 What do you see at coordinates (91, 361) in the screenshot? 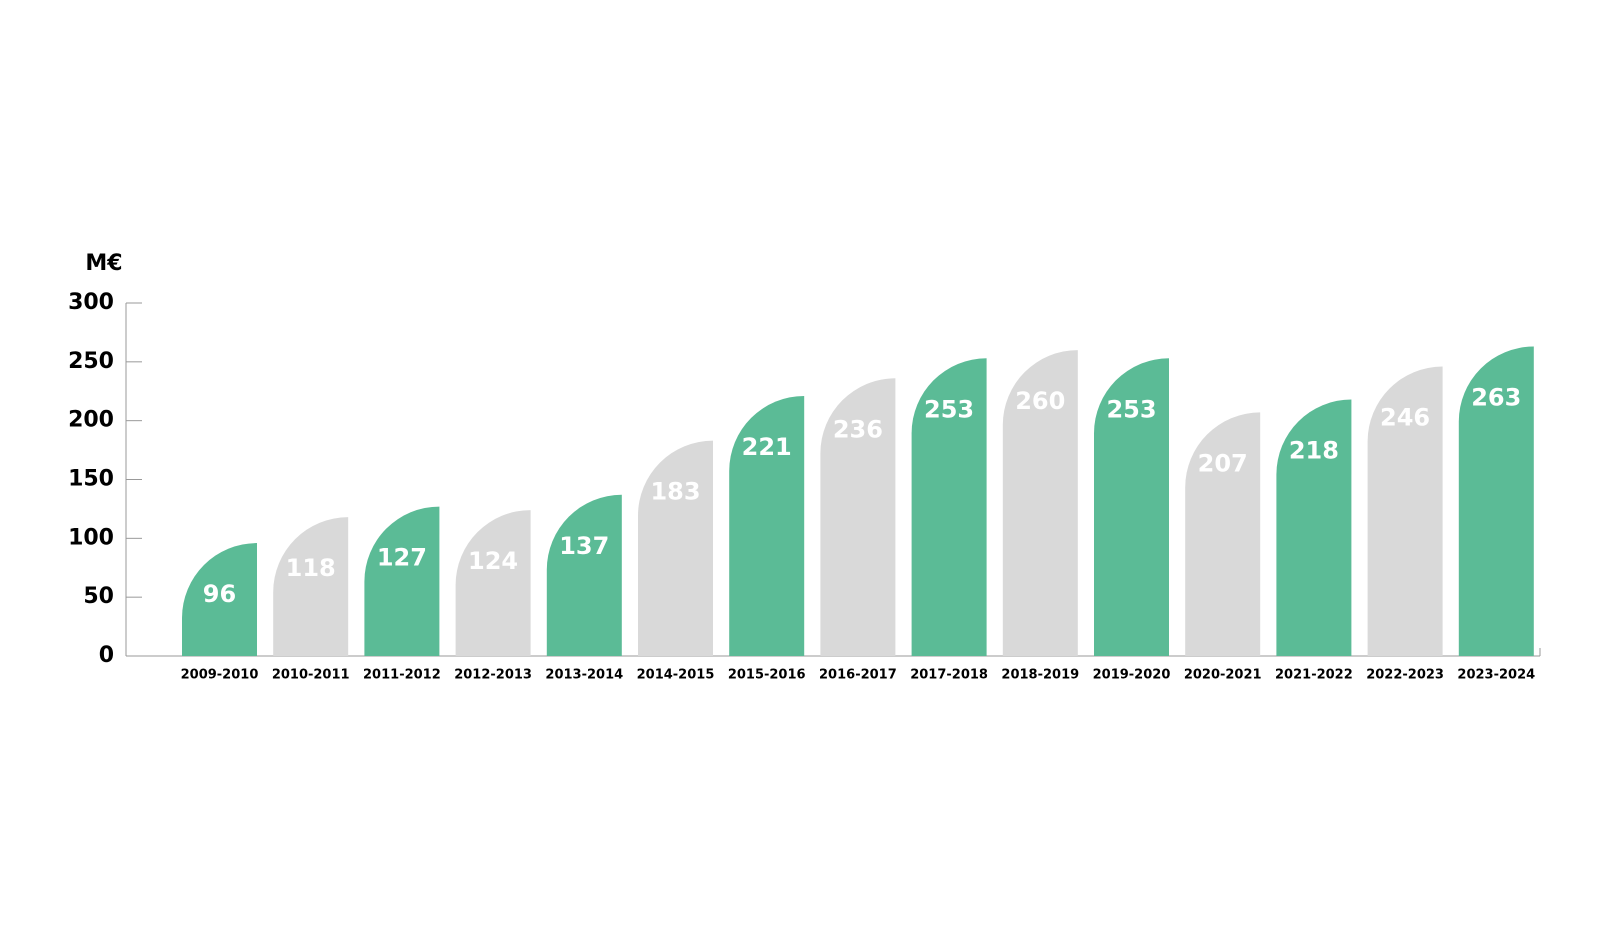
I see `y-tick-label: 250` at bounding box center [91, 361].